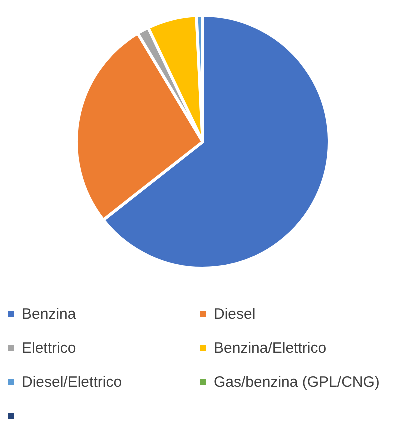 The image size is (406, 437). What do you see at coordinates (49, 348) in the screenshot?
I see `legend-label: Elettrico` at bounding box center [49, 348].